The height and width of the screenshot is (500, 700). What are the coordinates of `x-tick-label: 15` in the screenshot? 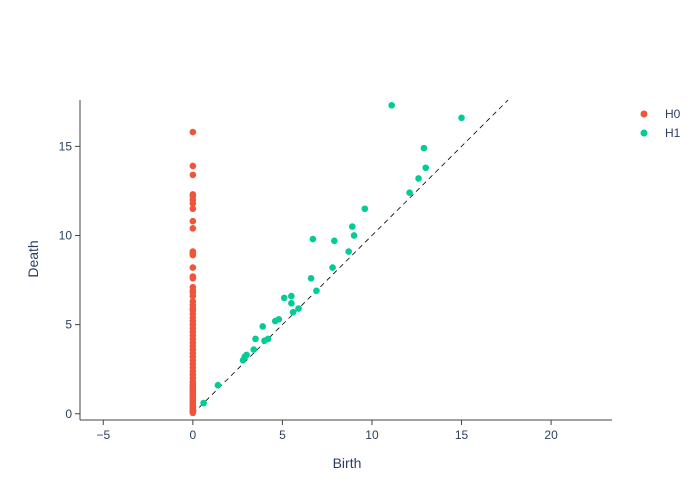 It's located at (462, 435).